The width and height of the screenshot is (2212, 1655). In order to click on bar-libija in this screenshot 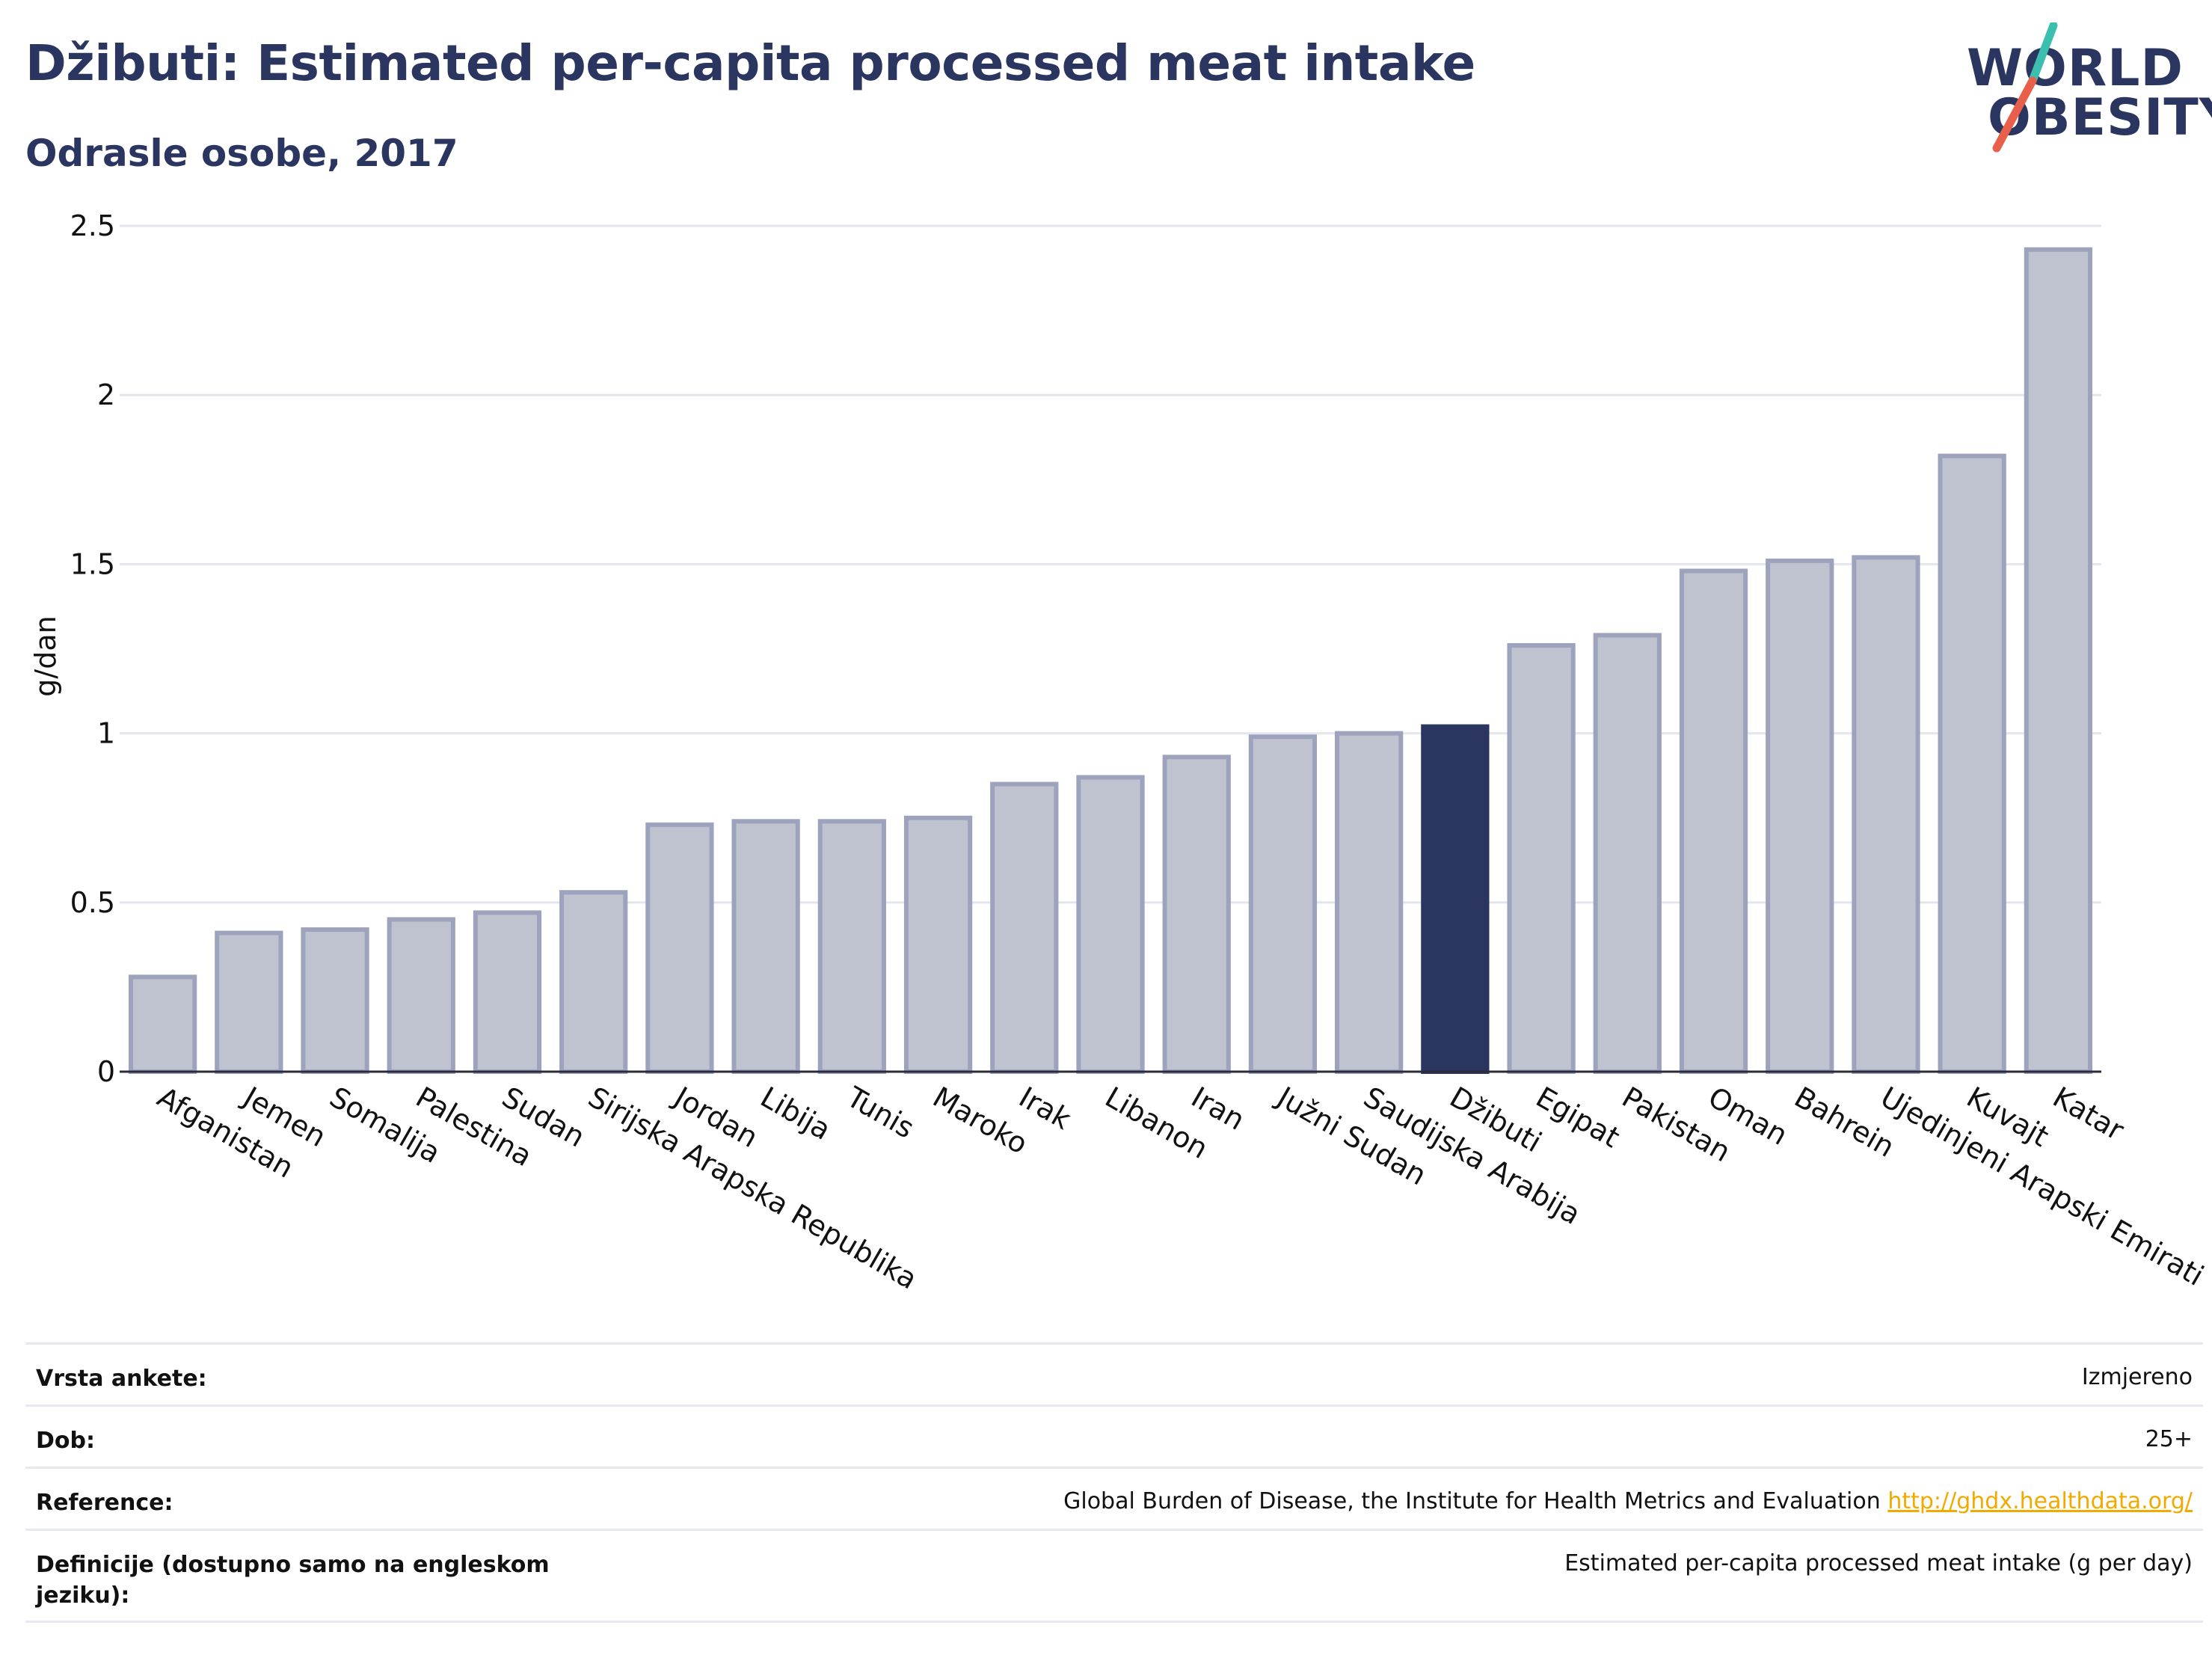, I will do `click(765, 946)`.